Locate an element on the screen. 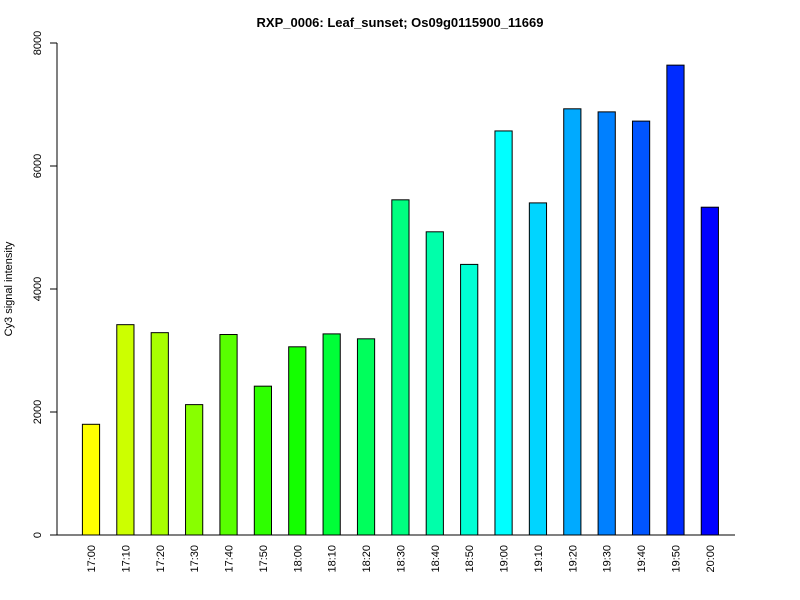  bar-1910 is located at coordinates (538, 369).